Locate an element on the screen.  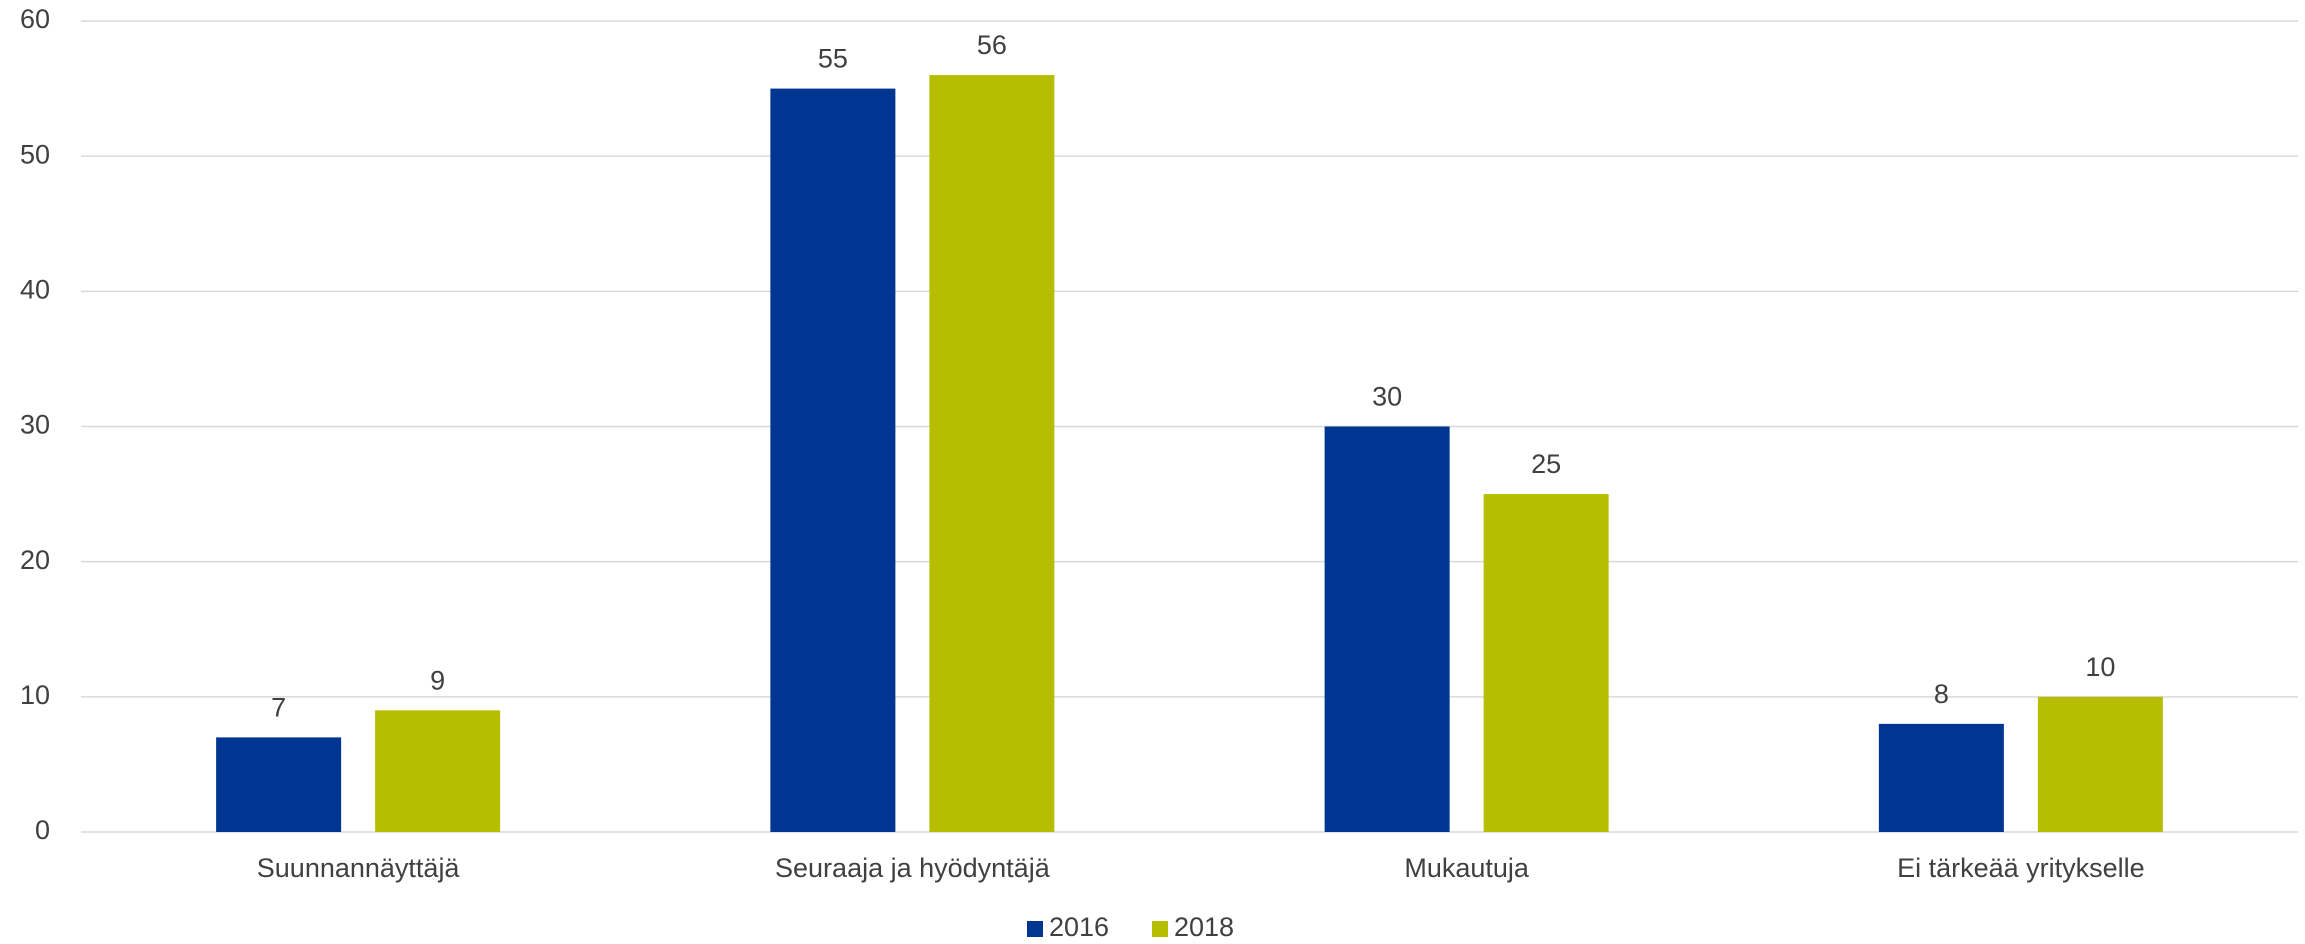
y-tick-label: 50 is located at coordinates (35, 154).